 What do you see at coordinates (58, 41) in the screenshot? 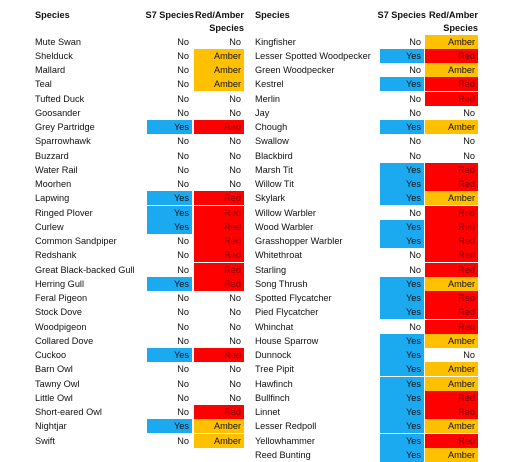
I see `species-name: Mute Swan` at bounding box center [58, 41].